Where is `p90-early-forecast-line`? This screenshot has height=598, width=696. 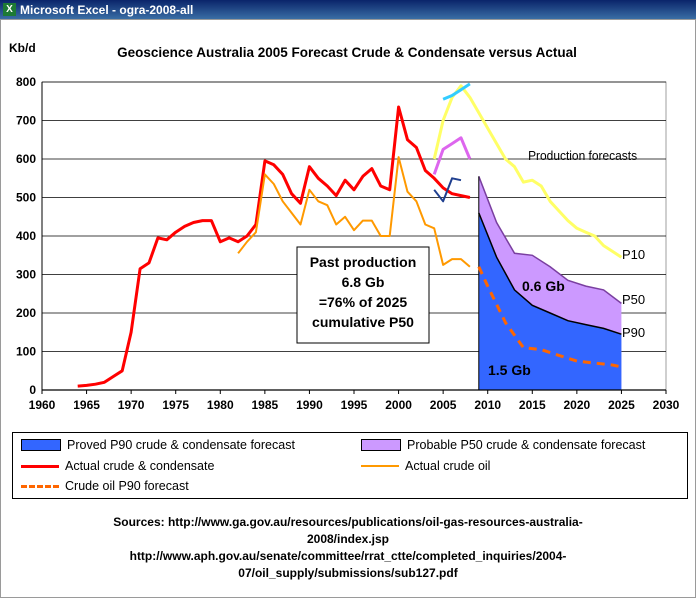 p90-early-forecast-line is located at coordinates (447, 190).